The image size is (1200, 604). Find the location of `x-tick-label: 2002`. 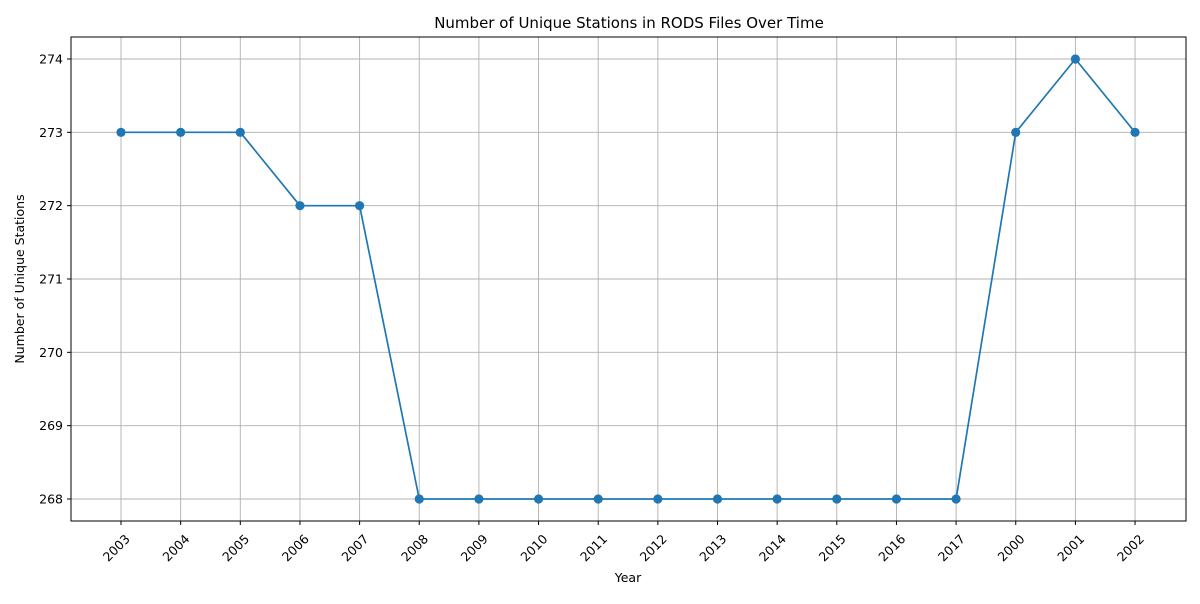

x-tick-label: 2002 is located at coordinates (1130, 547).